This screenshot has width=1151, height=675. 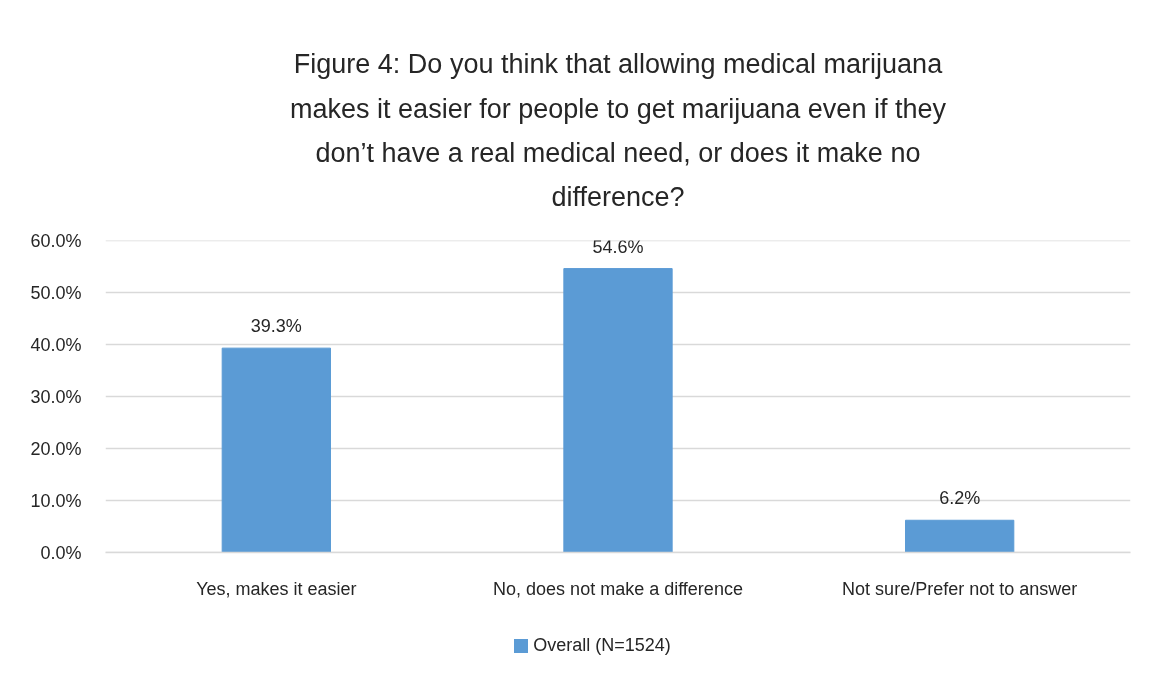 I want to click on data-label: 54.6%, so click(x=618, y=246).